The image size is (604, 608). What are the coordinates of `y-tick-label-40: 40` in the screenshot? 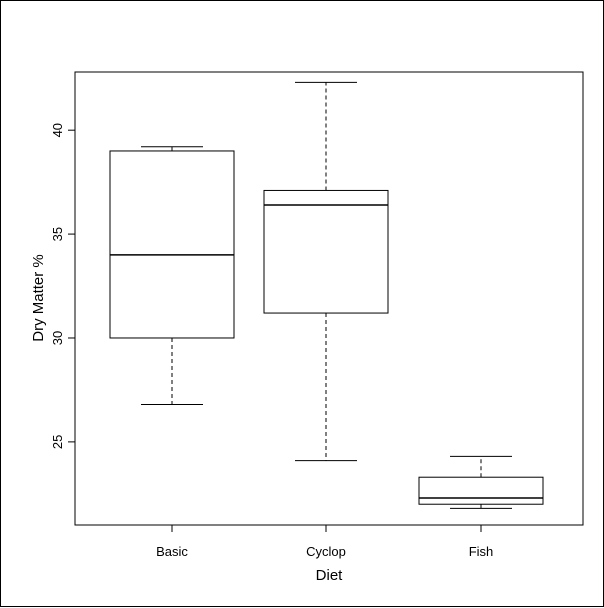 It's located at (57, 130).